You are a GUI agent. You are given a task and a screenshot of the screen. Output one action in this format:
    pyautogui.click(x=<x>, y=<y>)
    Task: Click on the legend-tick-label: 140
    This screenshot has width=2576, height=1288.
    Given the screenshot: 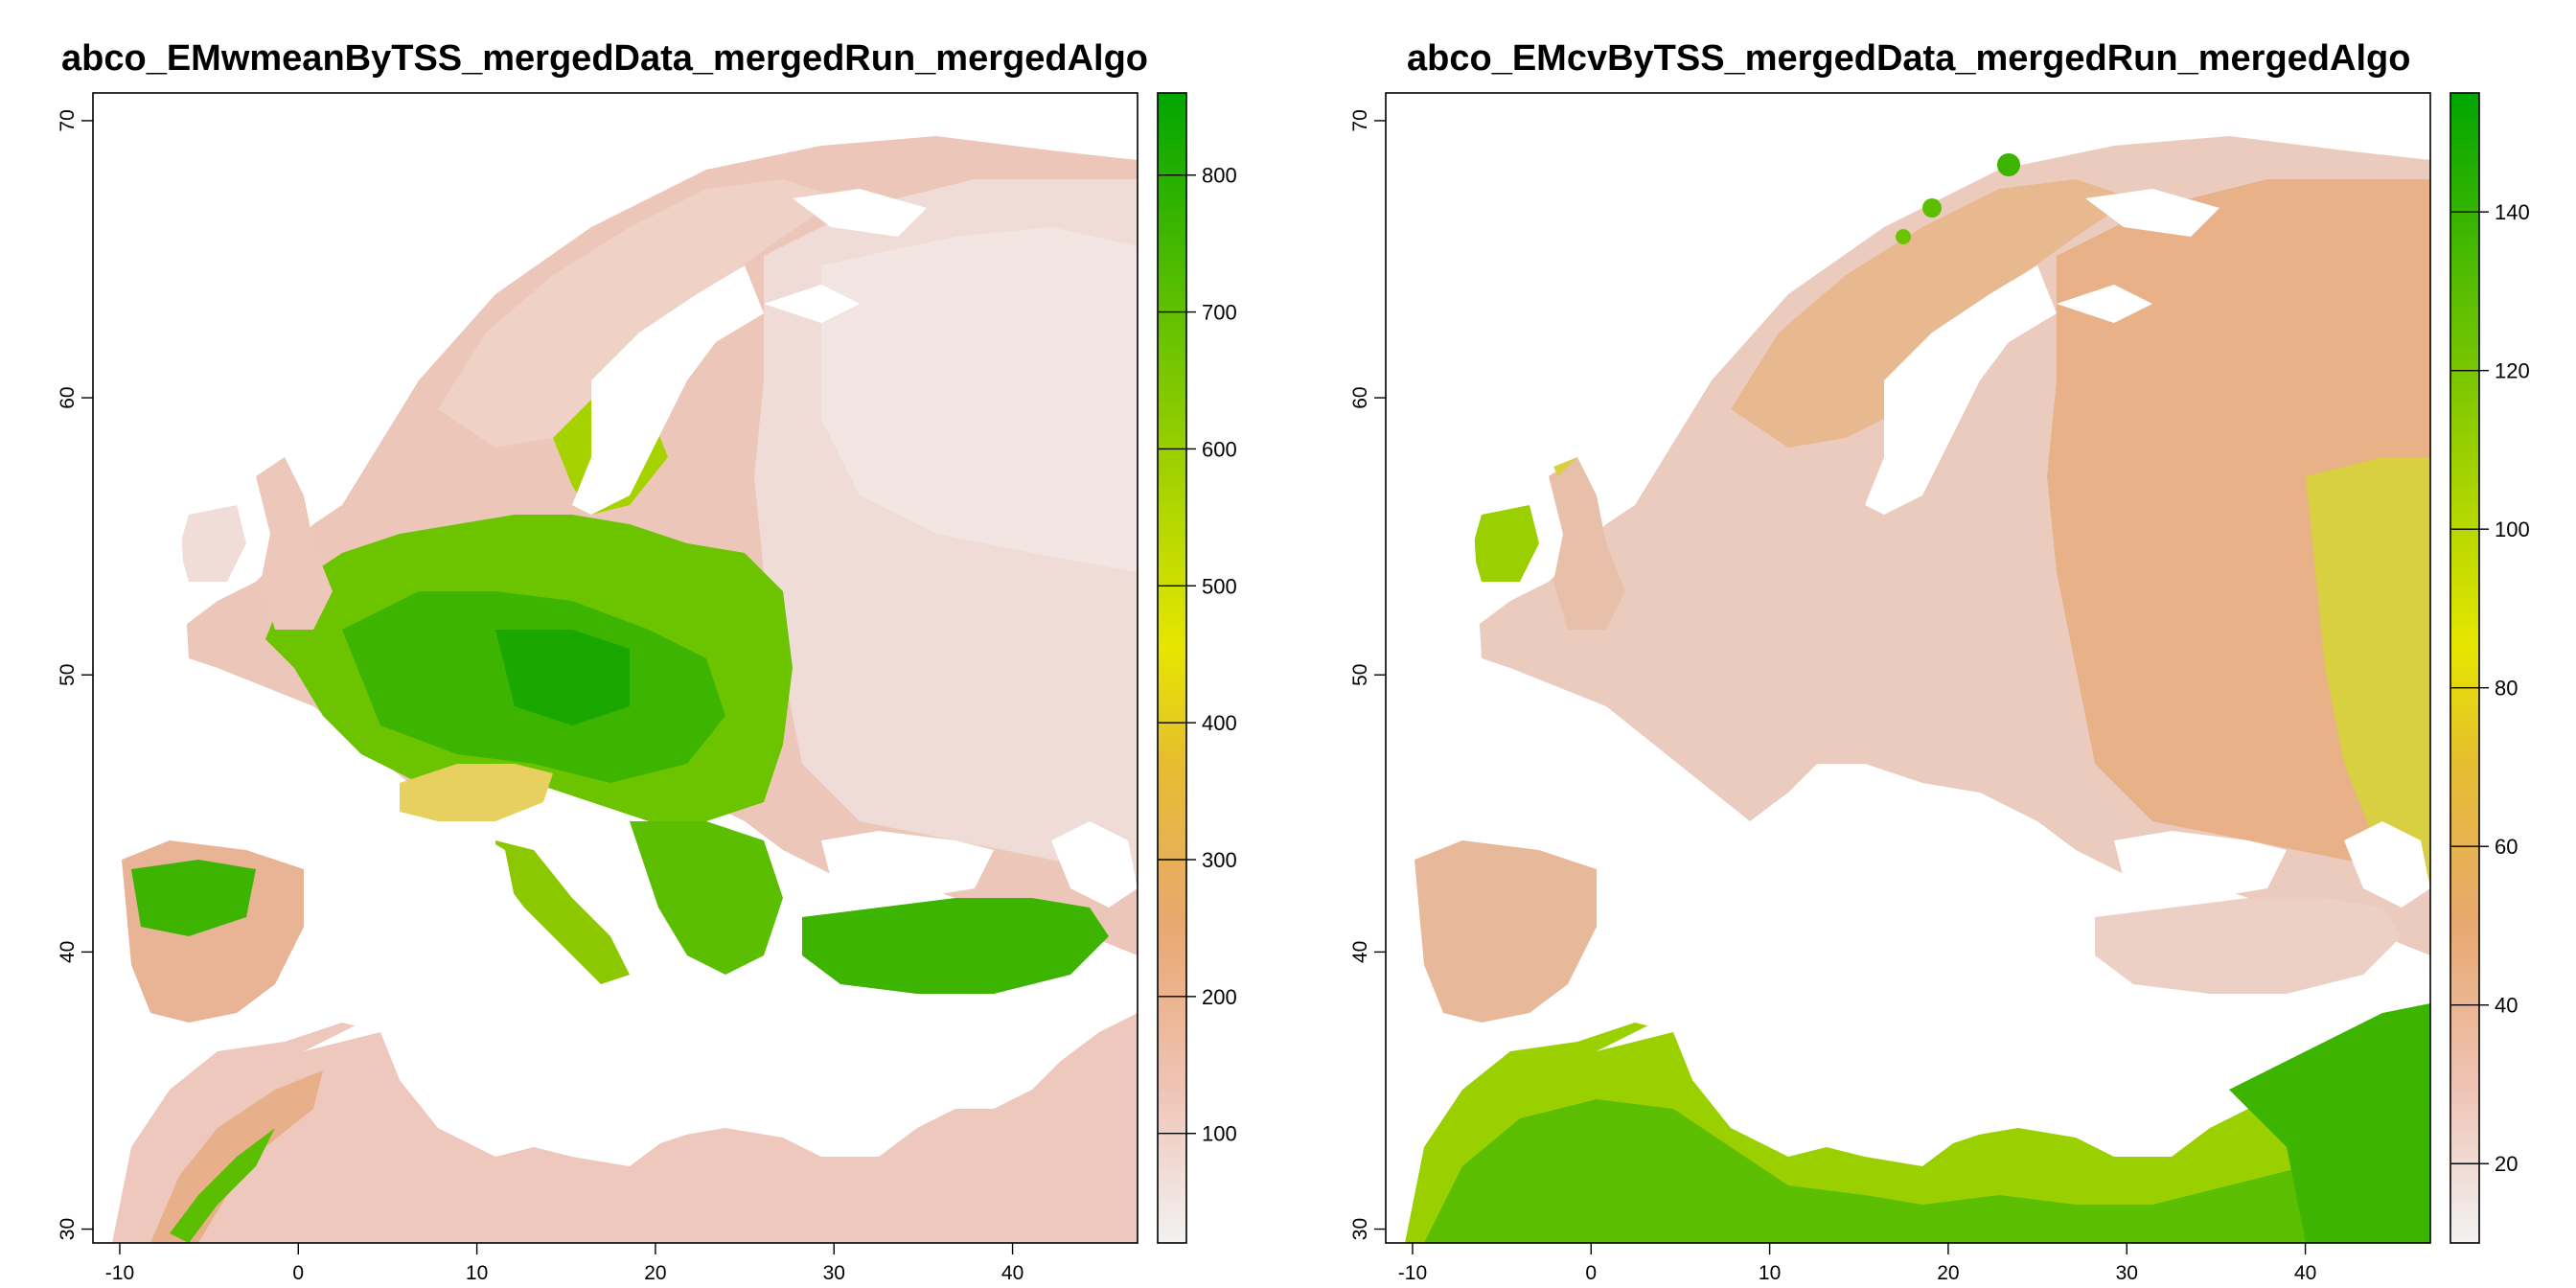 What is the action you would take?
    pyautogui.click(x=2512, y=212)
    